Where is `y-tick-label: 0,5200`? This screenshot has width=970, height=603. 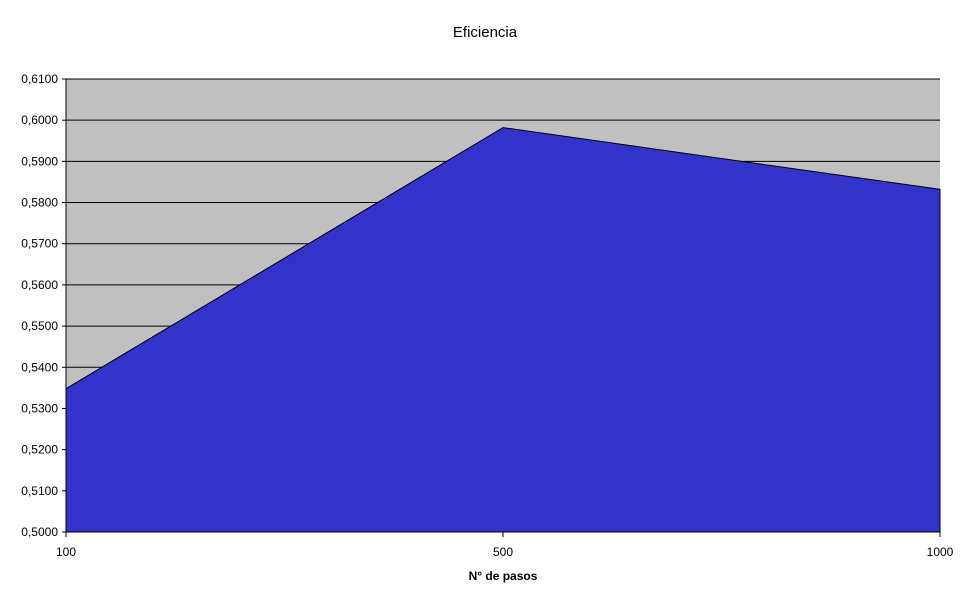 y-tick-label: 0,5200 is located at coordinates (39, 450).